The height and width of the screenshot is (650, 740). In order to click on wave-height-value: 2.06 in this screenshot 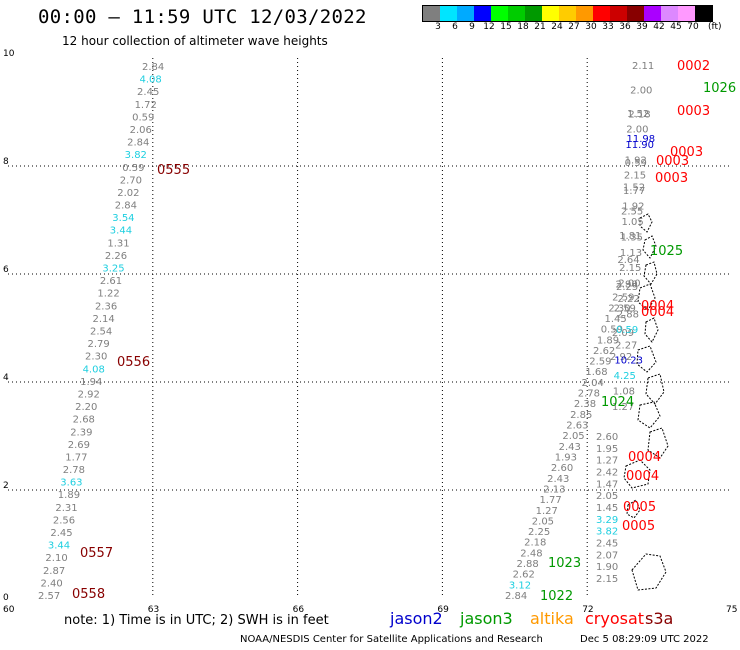, I will do `click(141, 130)`.